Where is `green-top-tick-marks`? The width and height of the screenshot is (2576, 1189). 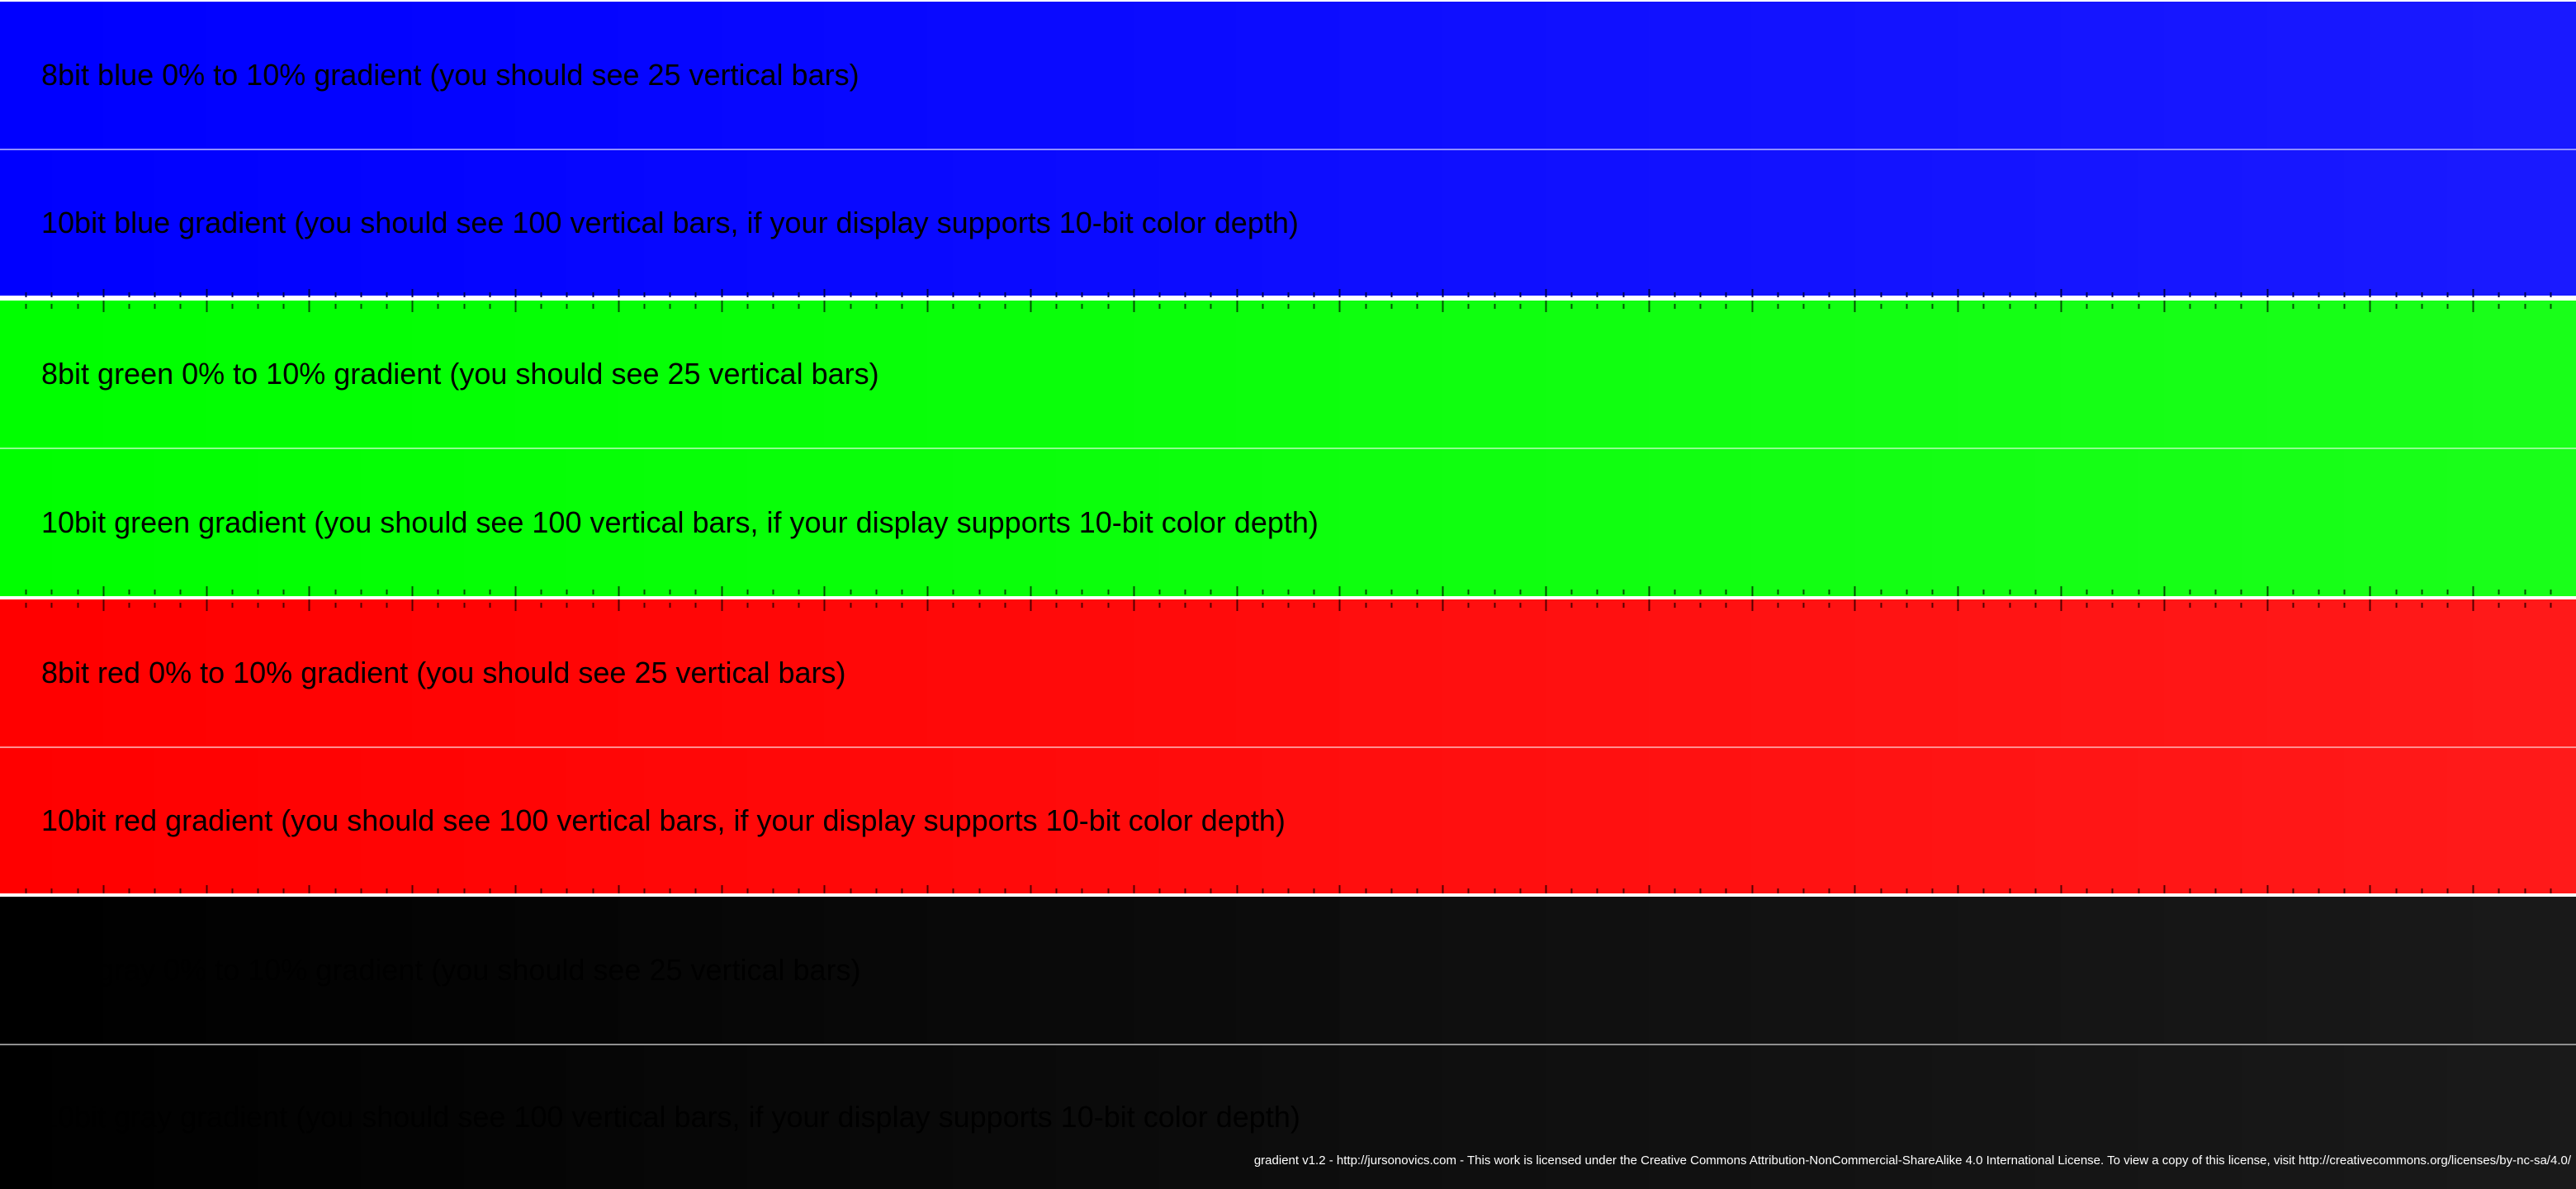 green-top-tick-marks is located at coordinates (1288, 306).